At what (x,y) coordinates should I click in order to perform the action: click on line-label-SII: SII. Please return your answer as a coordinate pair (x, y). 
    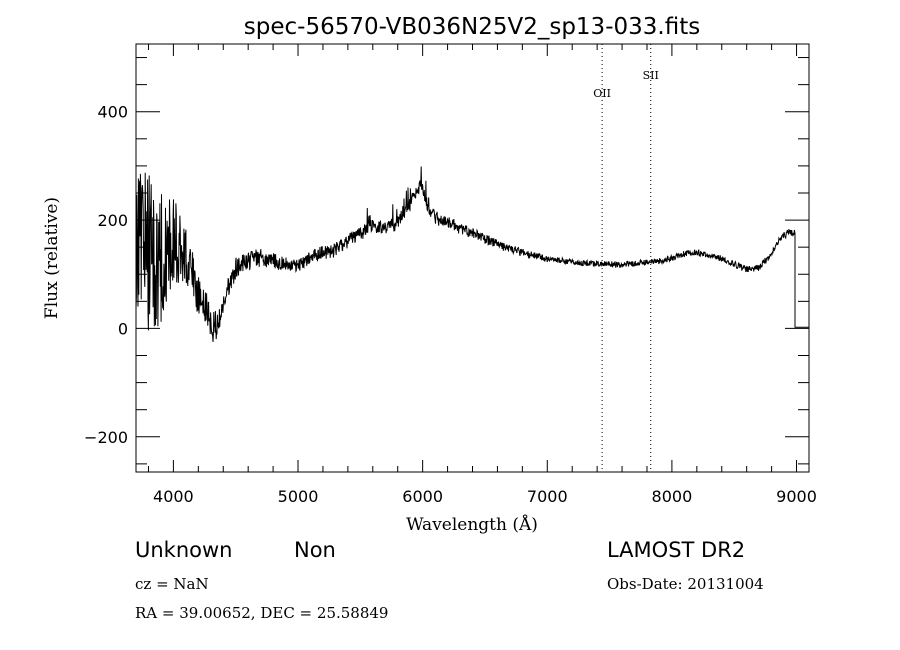
    Looking at the image, I should click on (651, 75).